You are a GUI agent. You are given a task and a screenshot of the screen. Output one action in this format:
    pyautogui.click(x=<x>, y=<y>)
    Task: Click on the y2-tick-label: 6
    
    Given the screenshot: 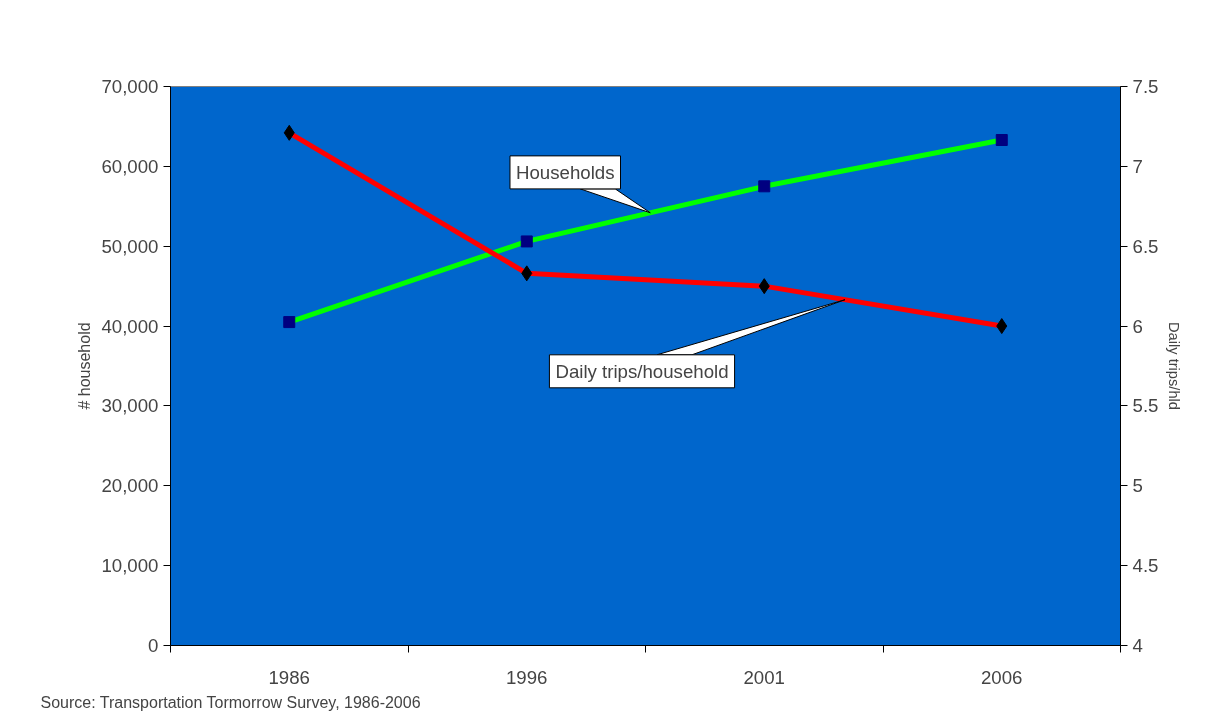 What is the action you would take?
    pyautogui.click(x=1137, y=326)
    